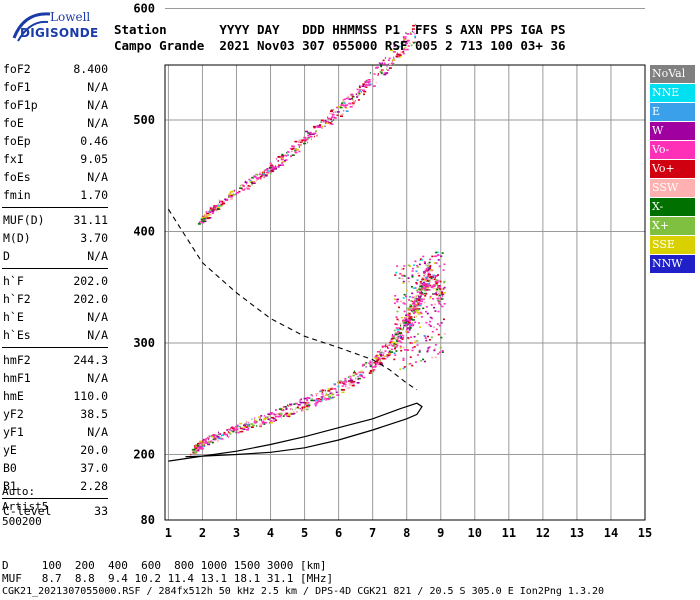  Describe the element at coordinates (97, 123) in the screenshot. I see `param-value: N/A` at that location.